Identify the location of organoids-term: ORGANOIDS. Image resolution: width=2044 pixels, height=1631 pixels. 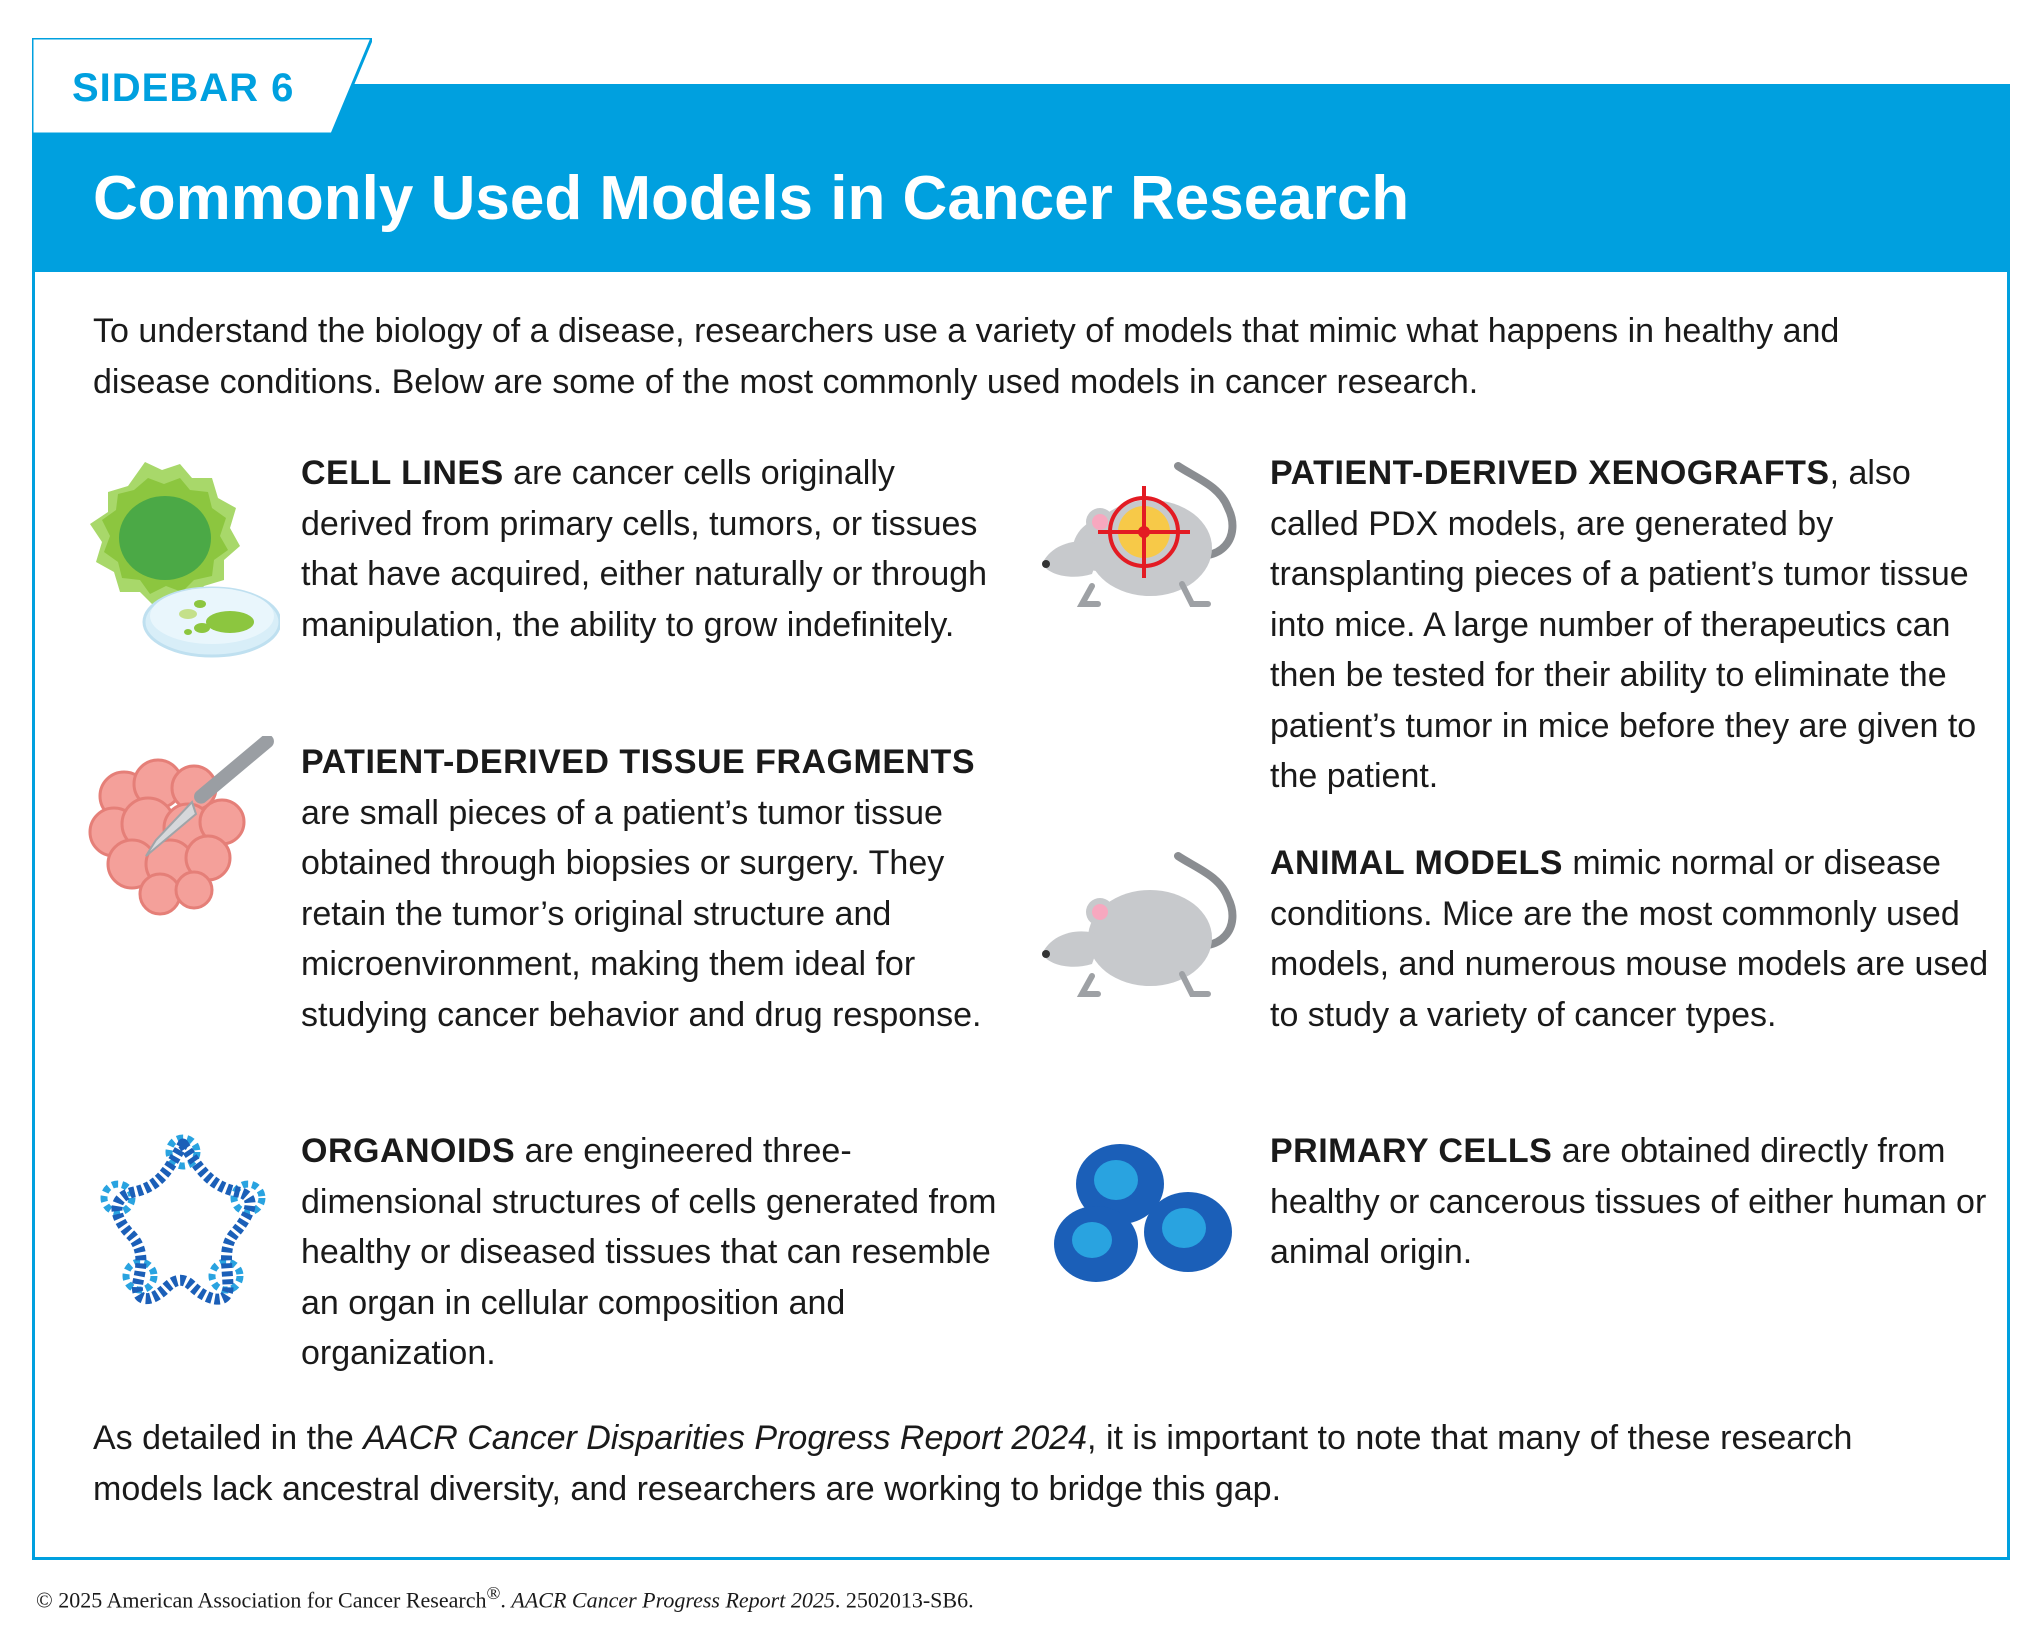
(408, 1151).